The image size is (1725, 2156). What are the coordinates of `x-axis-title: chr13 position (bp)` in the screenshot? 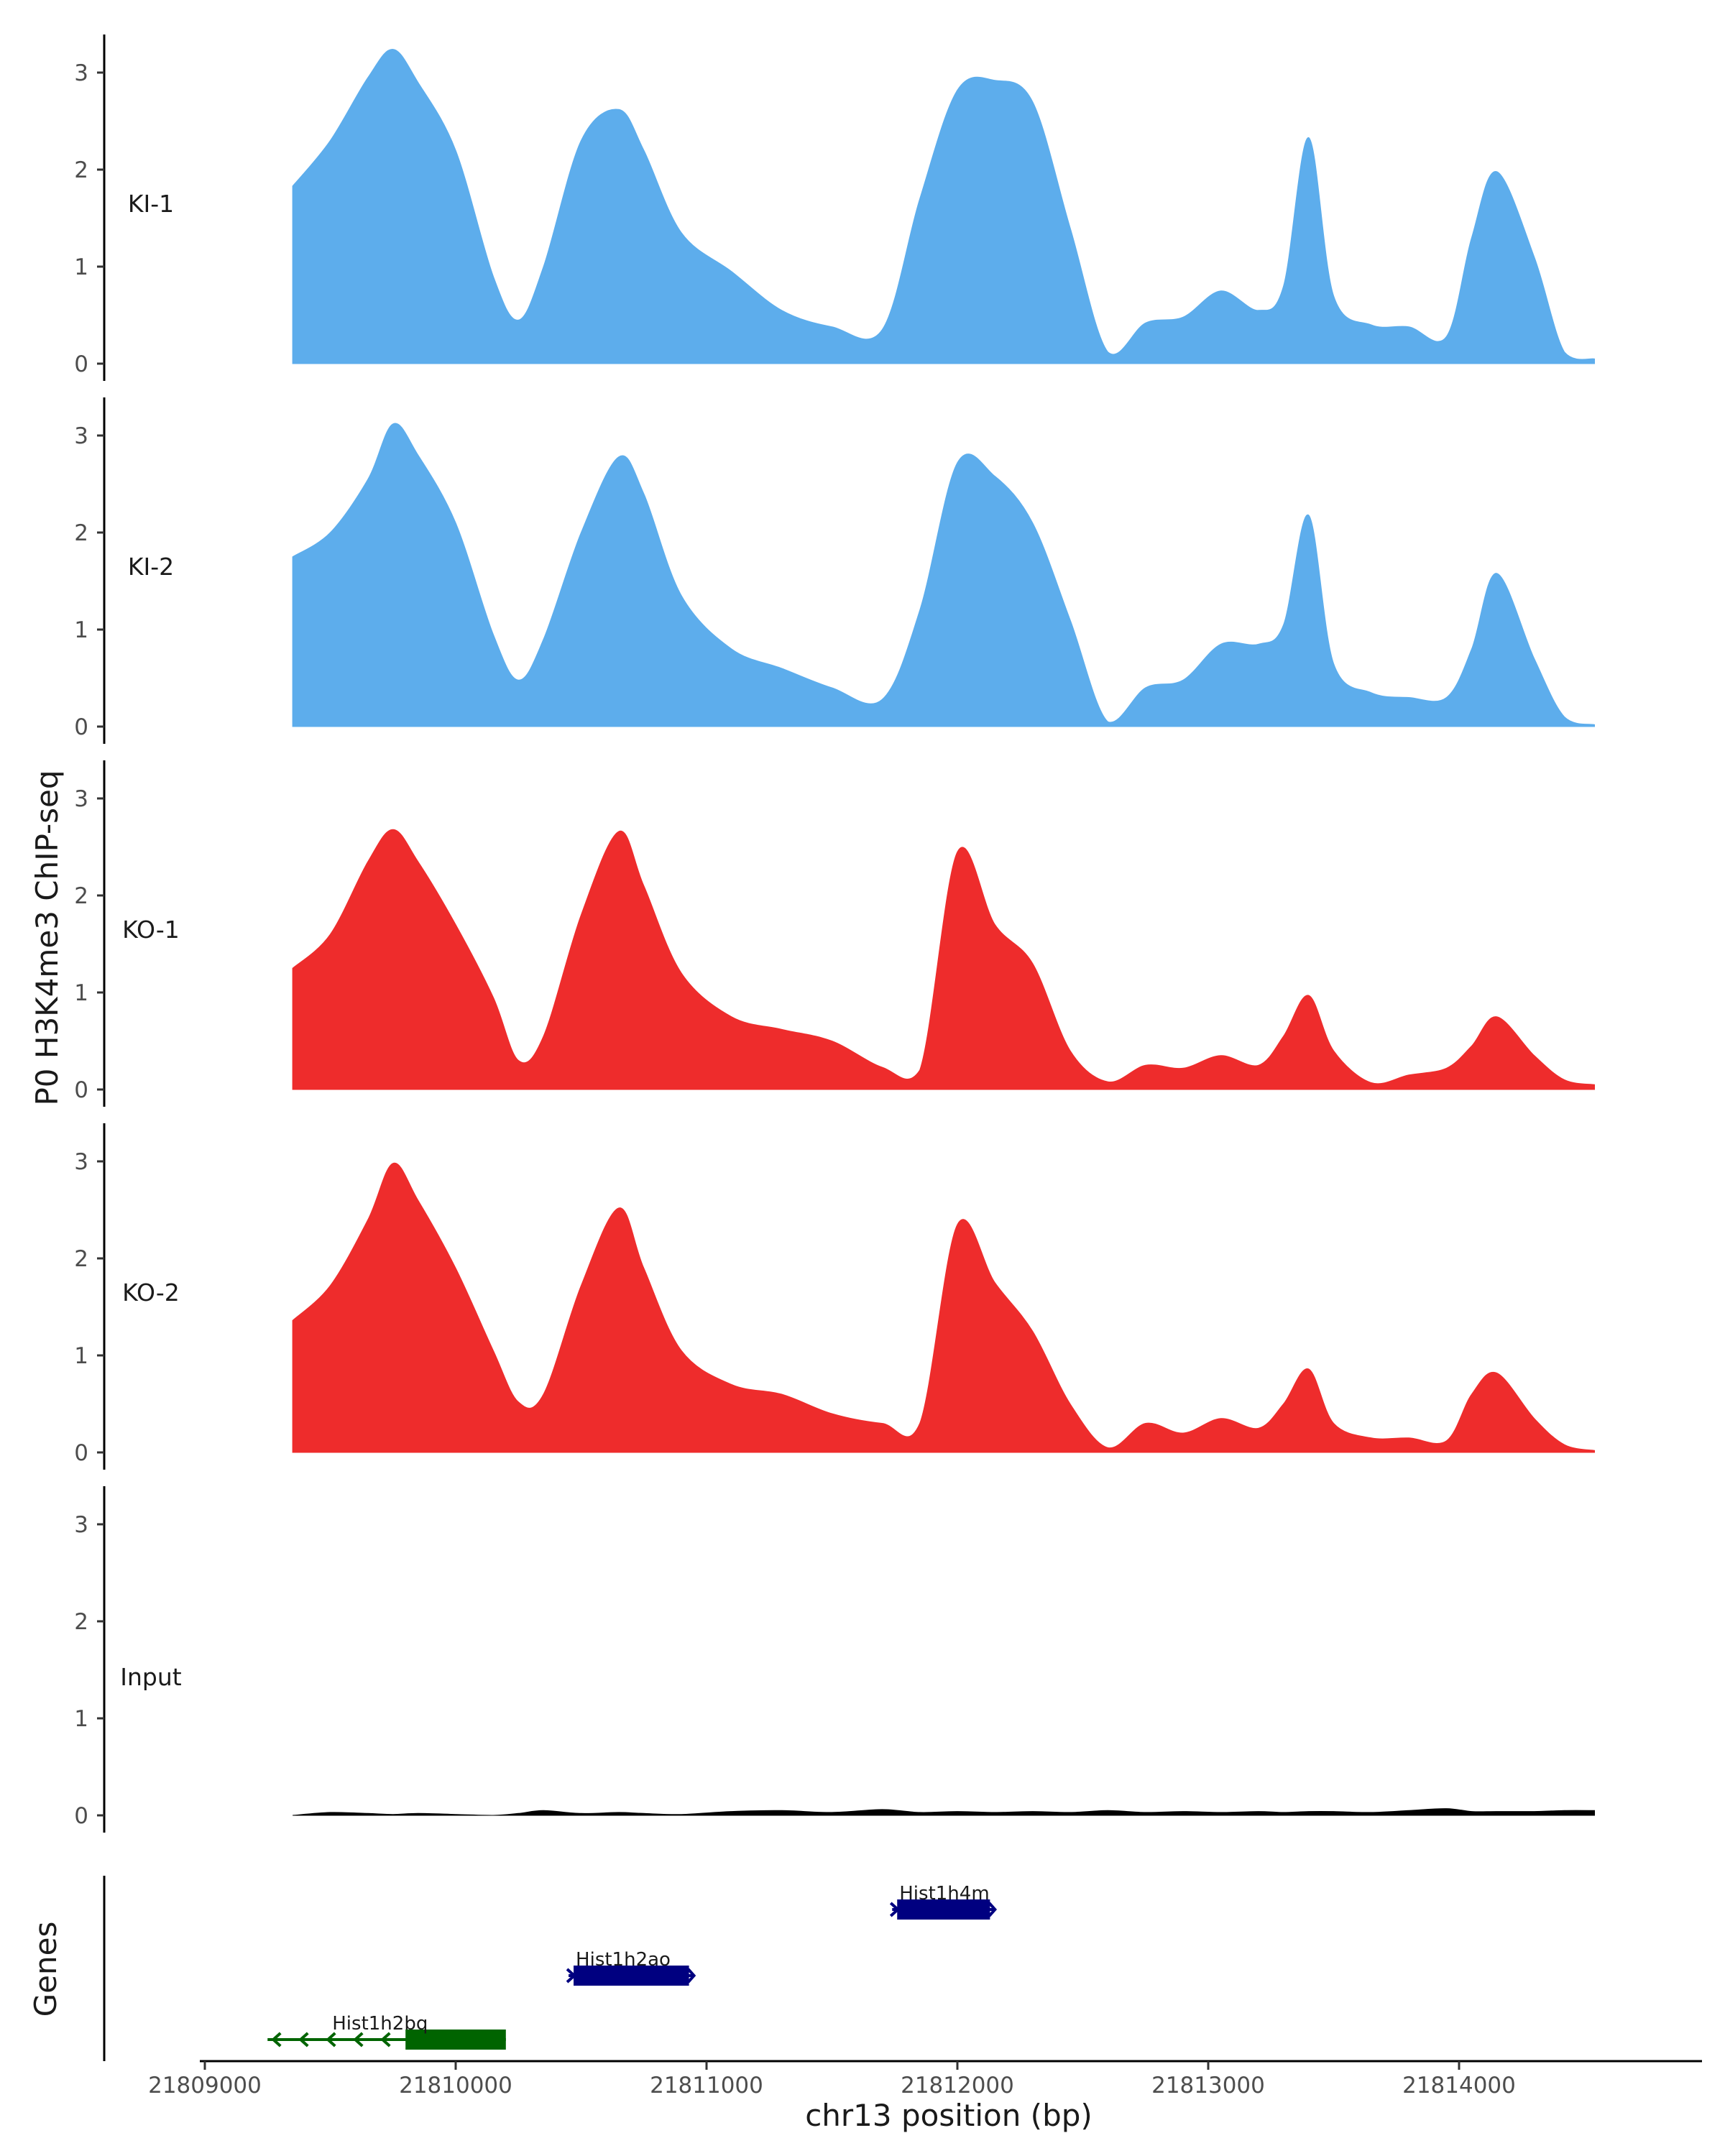 It's located at (948, 2115).